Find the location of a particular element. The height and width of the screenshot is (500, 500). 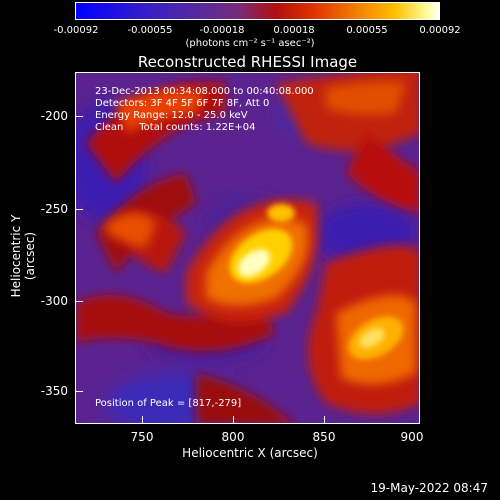

y-tick-label: -250 is located at coordinates (54, 209).